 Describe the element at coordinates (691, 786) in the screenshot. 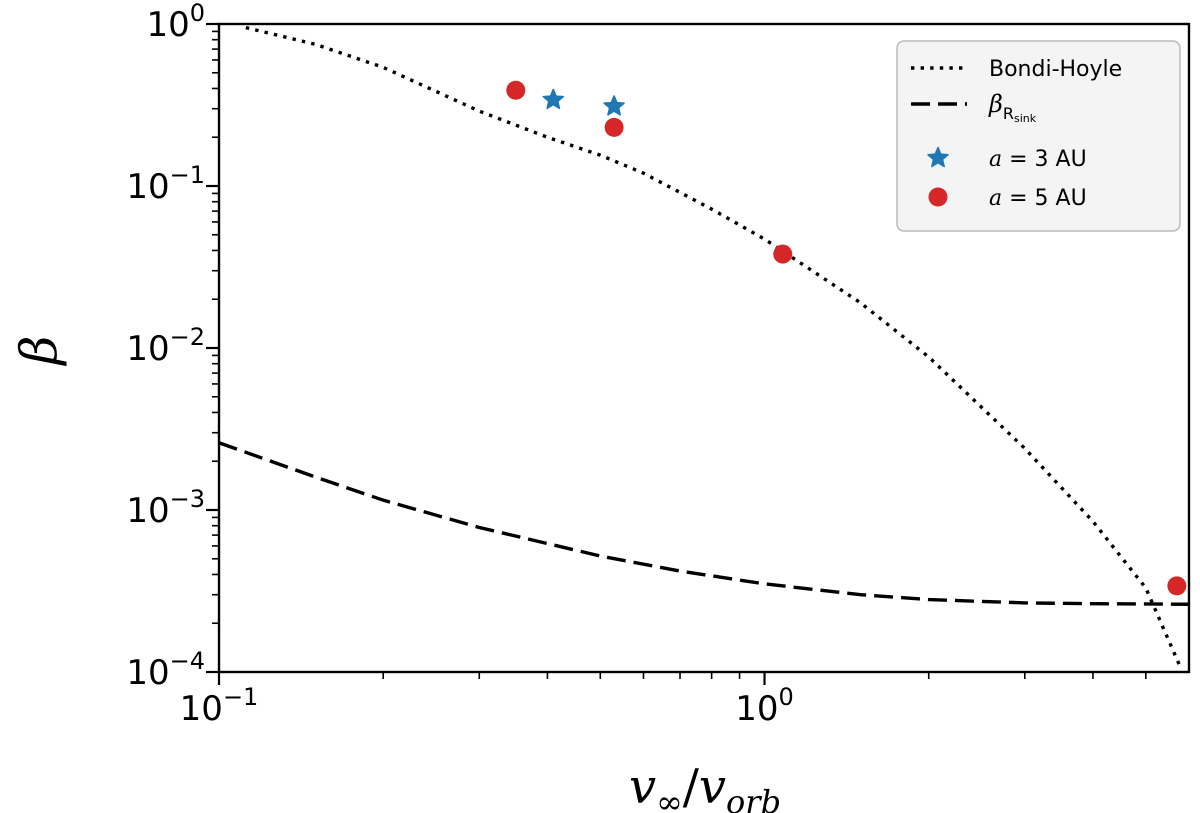

I see `x-axis-label-slash: /` at that location.